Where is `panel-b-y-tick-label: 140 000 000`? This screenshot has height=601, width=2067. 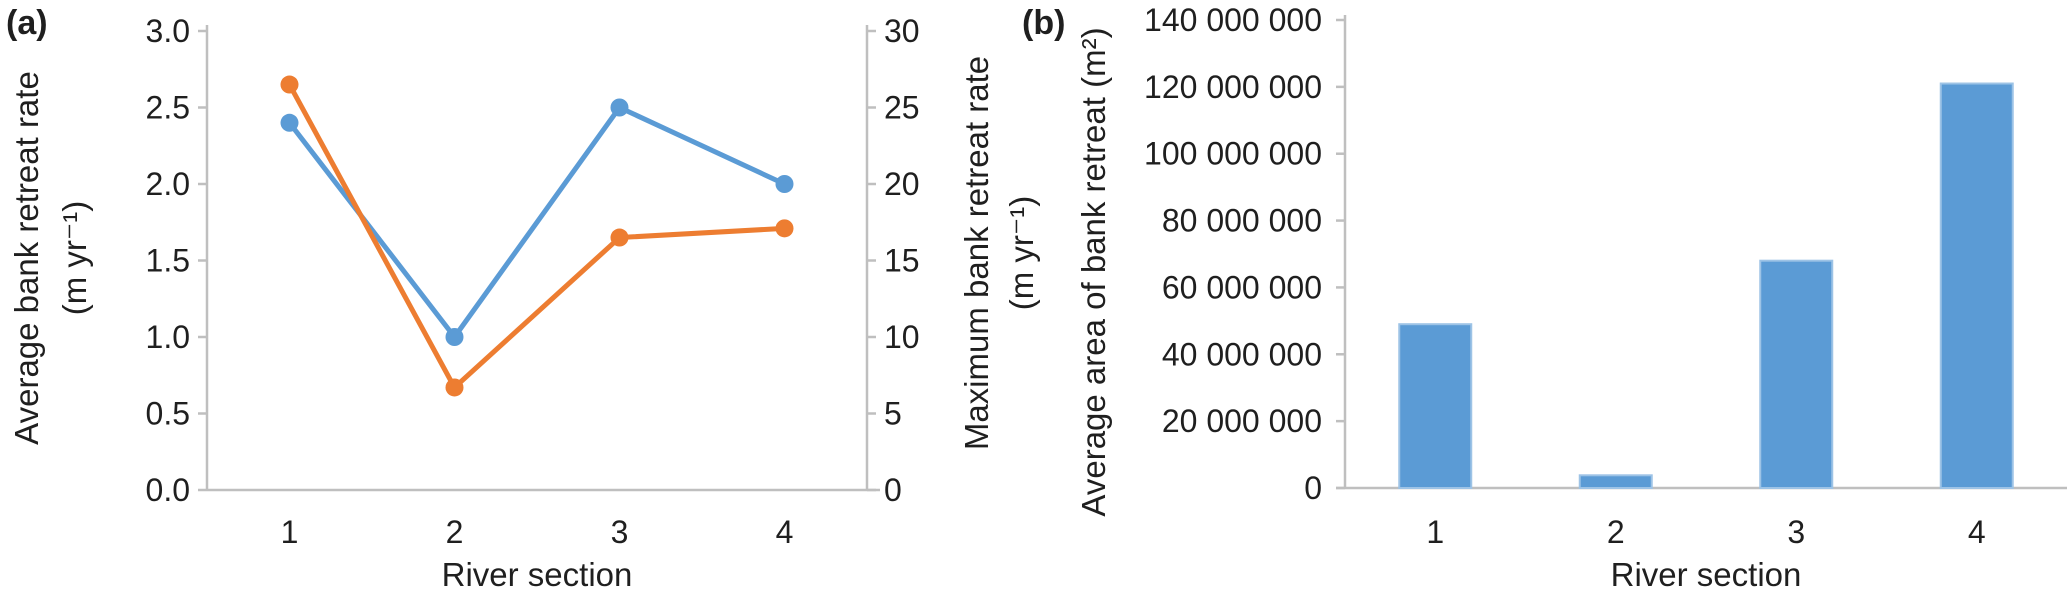 panel-b-y-tick-label: 140 000 000 is located at coordinates (1233, 20).